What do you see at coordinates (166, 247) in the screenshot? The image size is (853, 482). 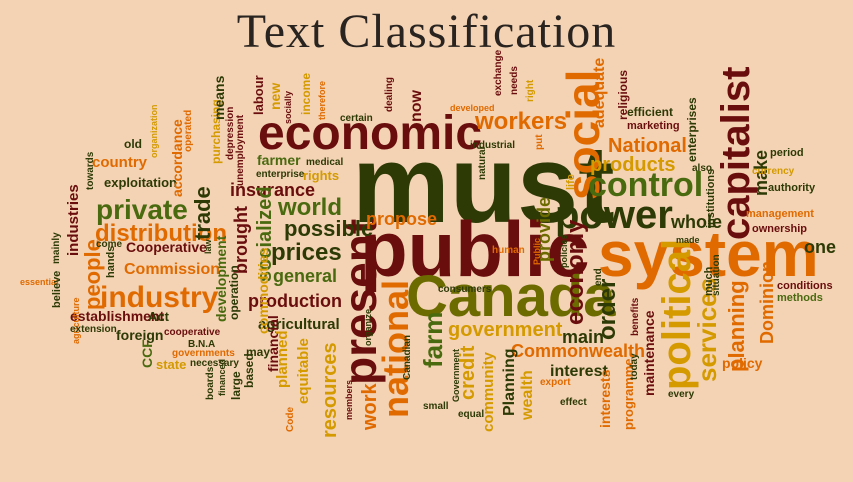 I see `word-cooperative: Cooperative` at bounding box center [166, 247].